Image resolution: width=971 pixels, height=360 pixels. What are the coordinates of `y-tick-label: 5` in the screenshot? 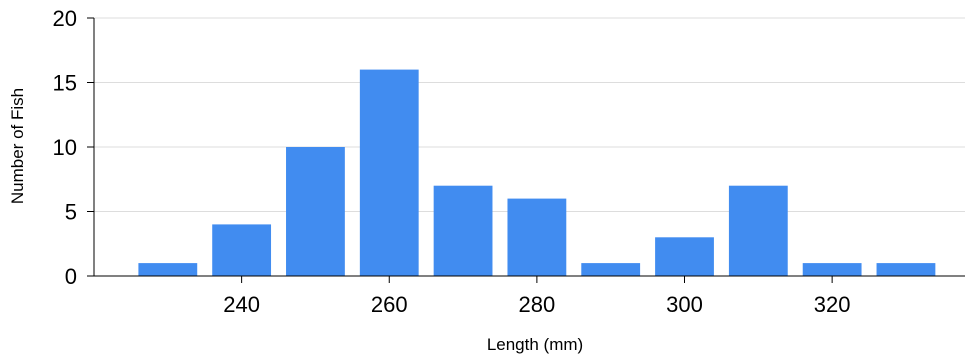 It's located at (71, 212).